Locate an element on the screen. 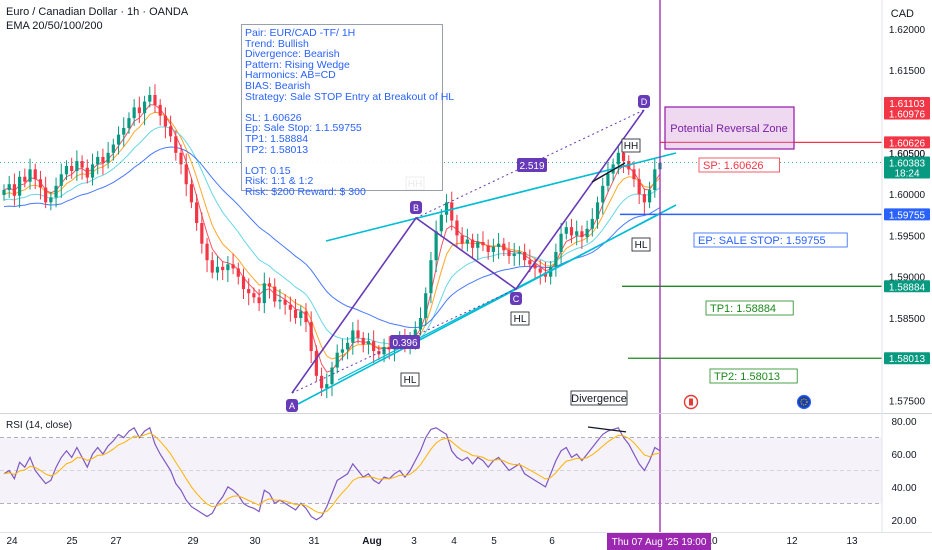 The width and height of the screenshot is (932, 550). pattern-point-label: B is located at coordinates (416, 208).